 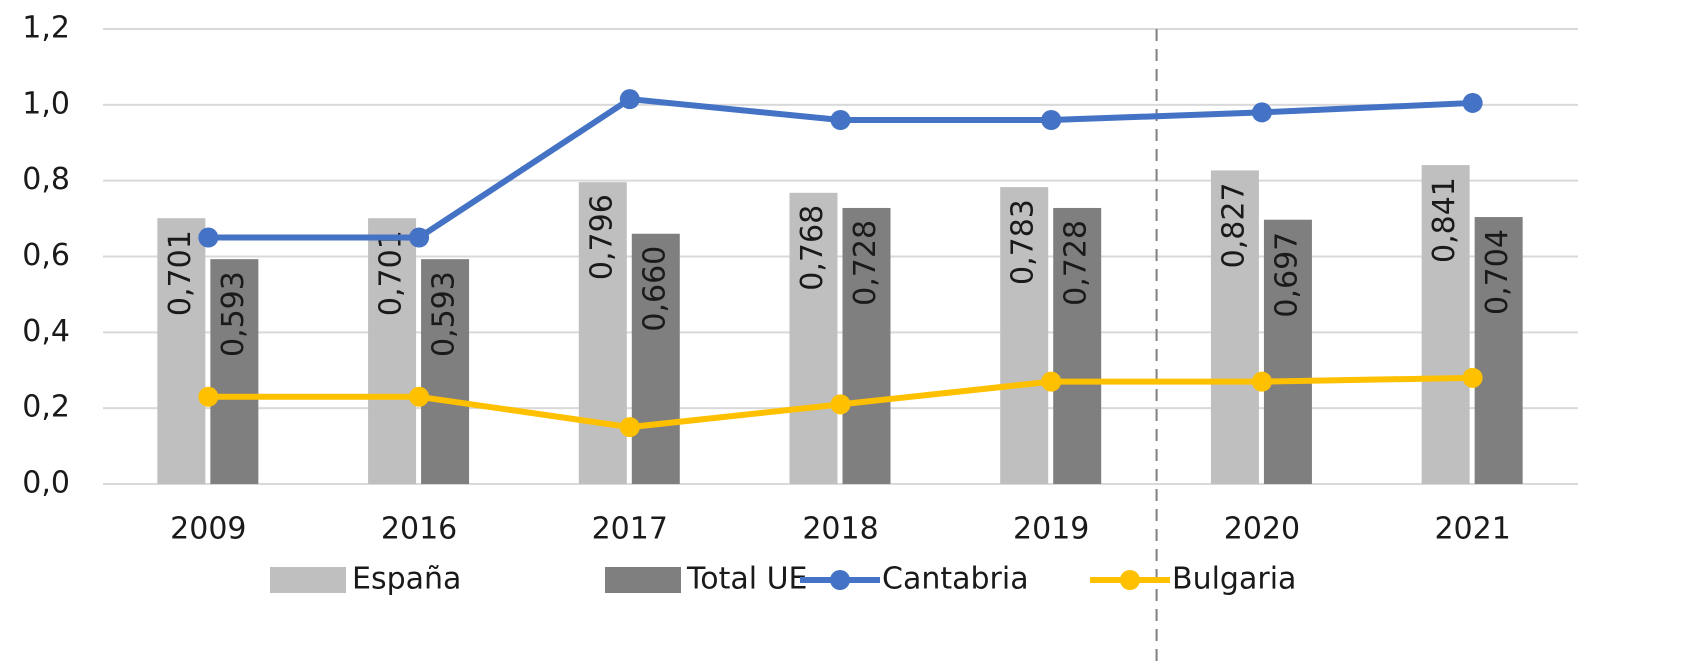 What do you see at coordinates (419, 529) in the screenshot?
I see `x-tick-label: 2016` at bounding box center [419, 529].